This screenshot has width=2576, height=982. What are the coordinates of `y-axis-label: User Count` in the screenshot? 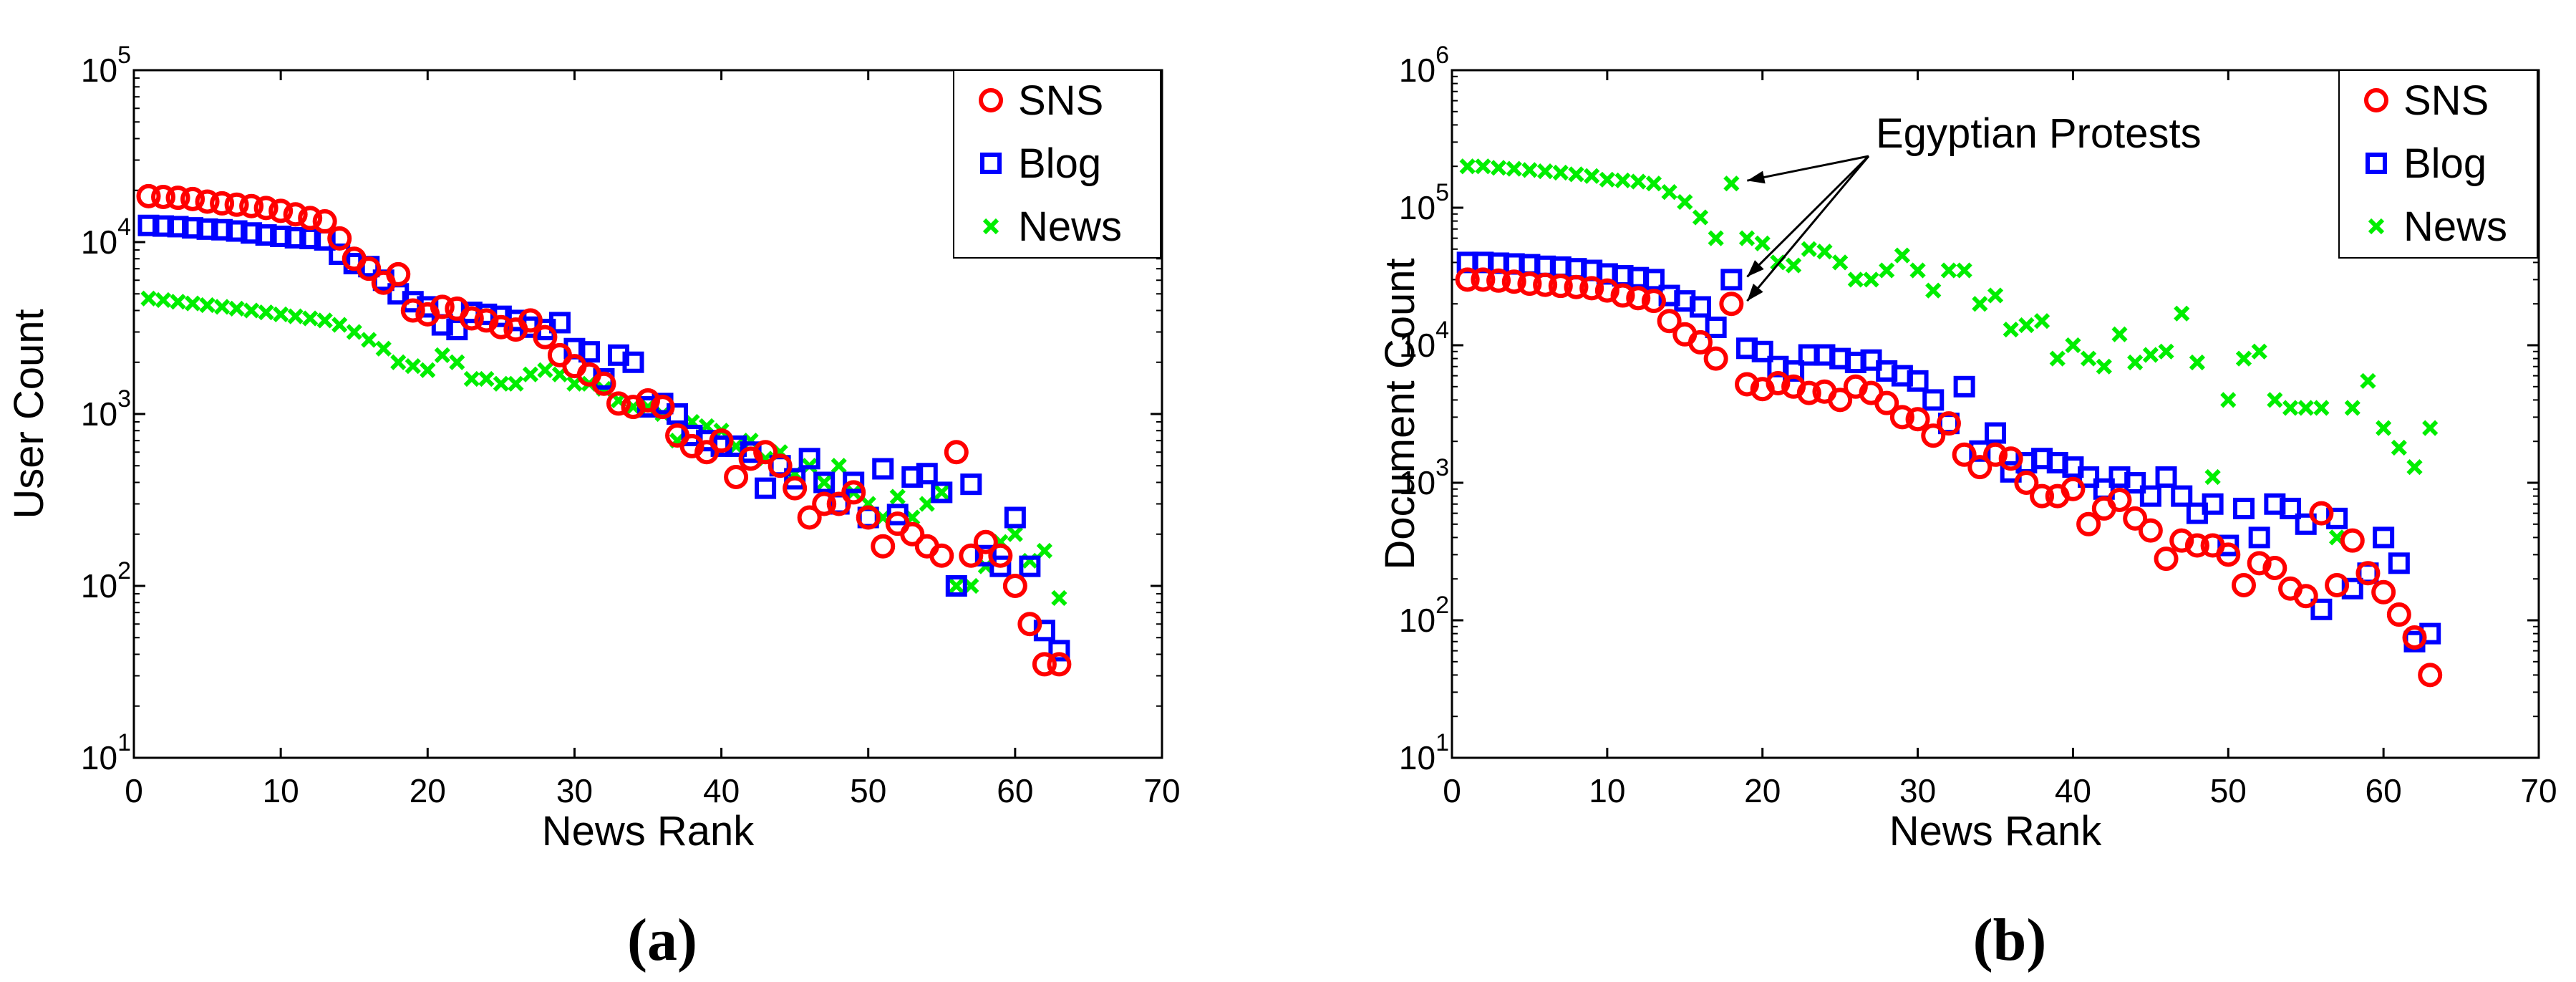 It's located at (29, 414).